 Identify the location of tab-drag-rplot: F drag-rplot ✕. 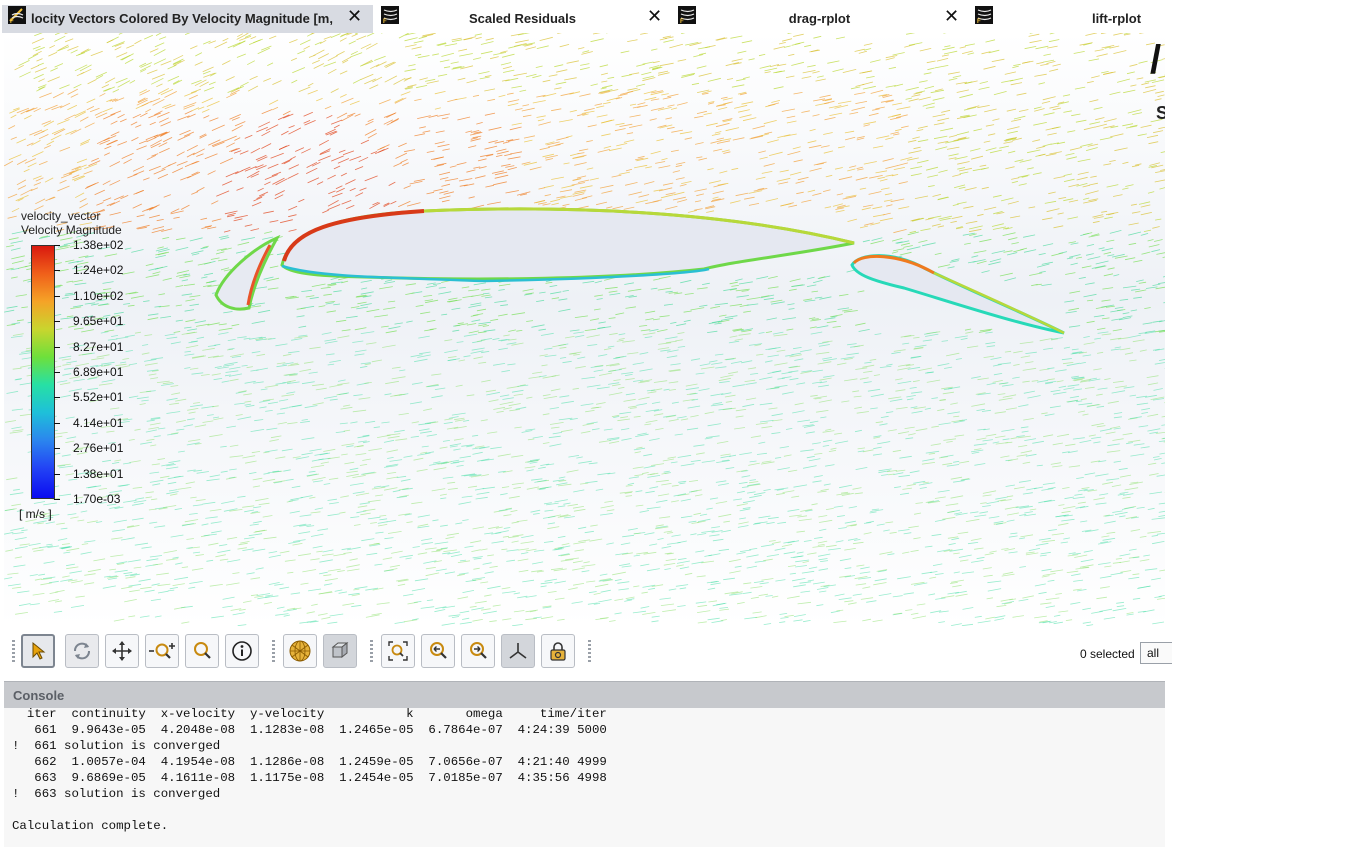
(819, 19).